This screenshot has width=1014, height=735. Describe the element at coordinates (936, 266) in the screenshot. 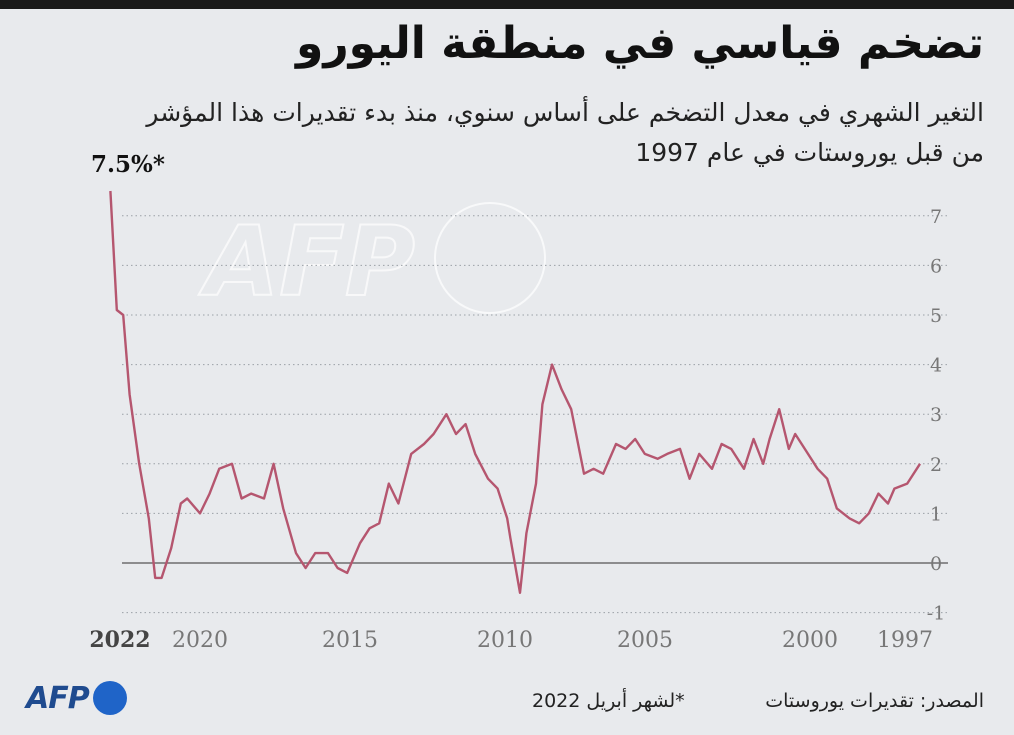

I see `y-tick-label: 6` at that location.